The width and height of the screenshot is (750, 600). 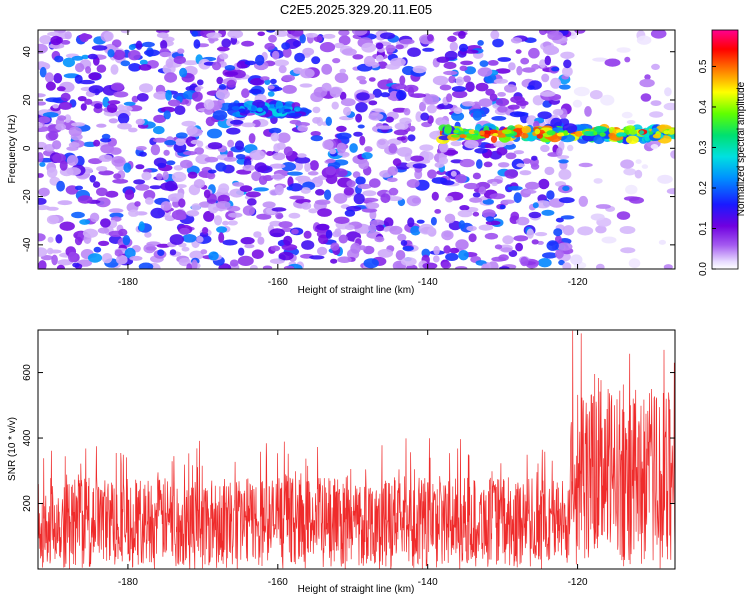 I want to click on snr-y-axis-label: SNR (10 * v/v), so click(x=12, y=449).